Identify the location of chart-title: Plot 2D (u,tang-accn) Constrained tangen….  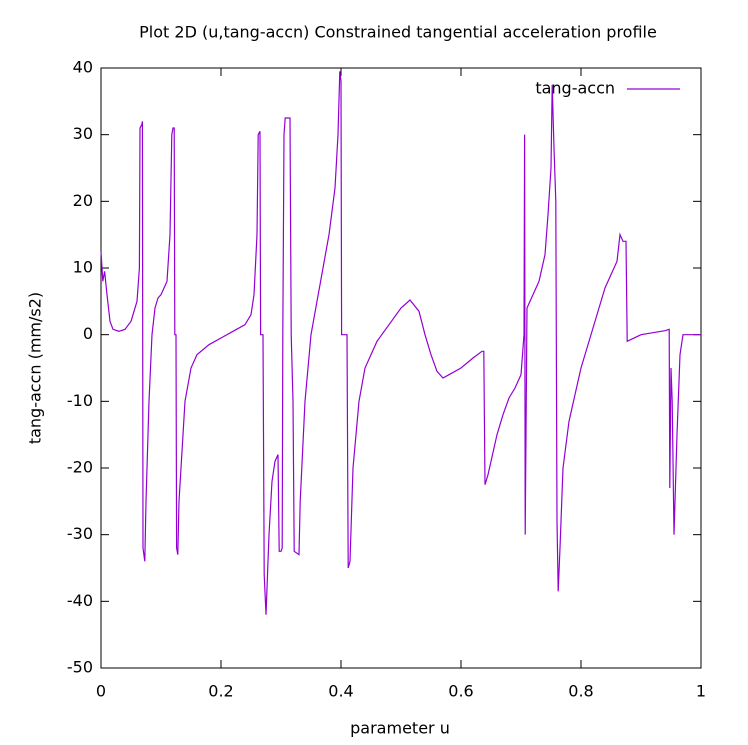
(398, 32).